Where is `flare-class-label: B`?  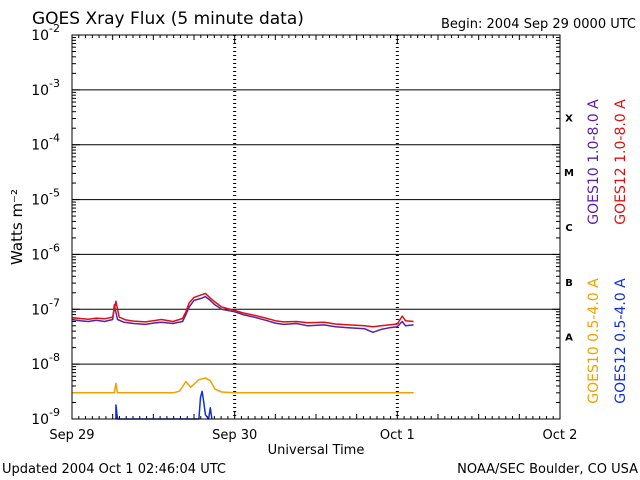
flare-class-label: B is located at coordinates (569, 283).